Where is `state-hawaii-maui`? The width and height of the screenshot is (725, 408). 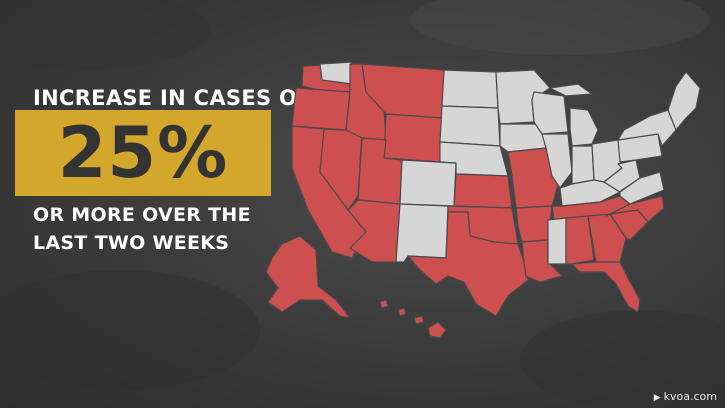 state-hawaii-maui is located at coordinates (419, 320).